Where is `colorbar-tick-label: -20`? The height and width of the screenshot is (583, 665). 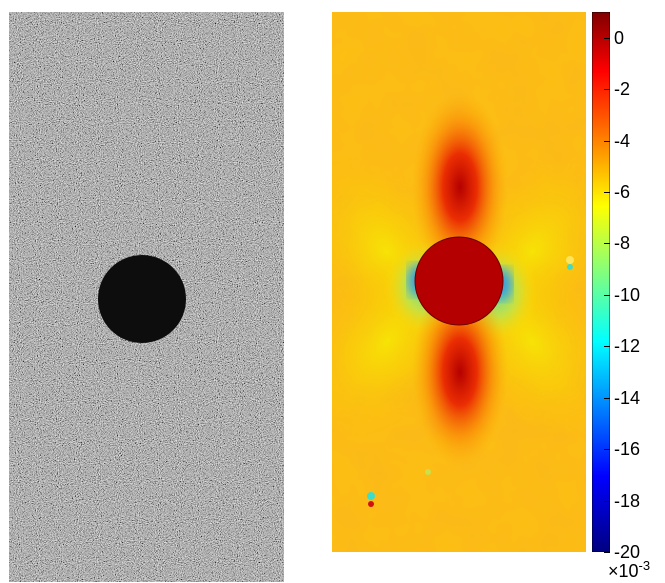 colorbar-tick-label: -20 is located at coordinates (627, 552).